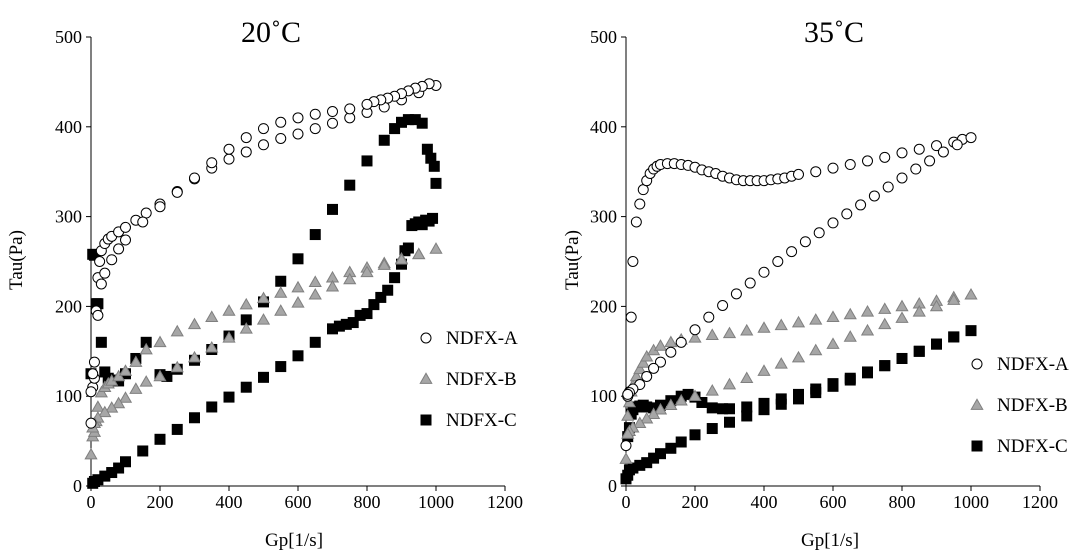 The height and width of the screenshot is (550, 1092). Describe the element at coordinates (612, 486) in the screenshot. I see `y-tick-label: 0` at that location.